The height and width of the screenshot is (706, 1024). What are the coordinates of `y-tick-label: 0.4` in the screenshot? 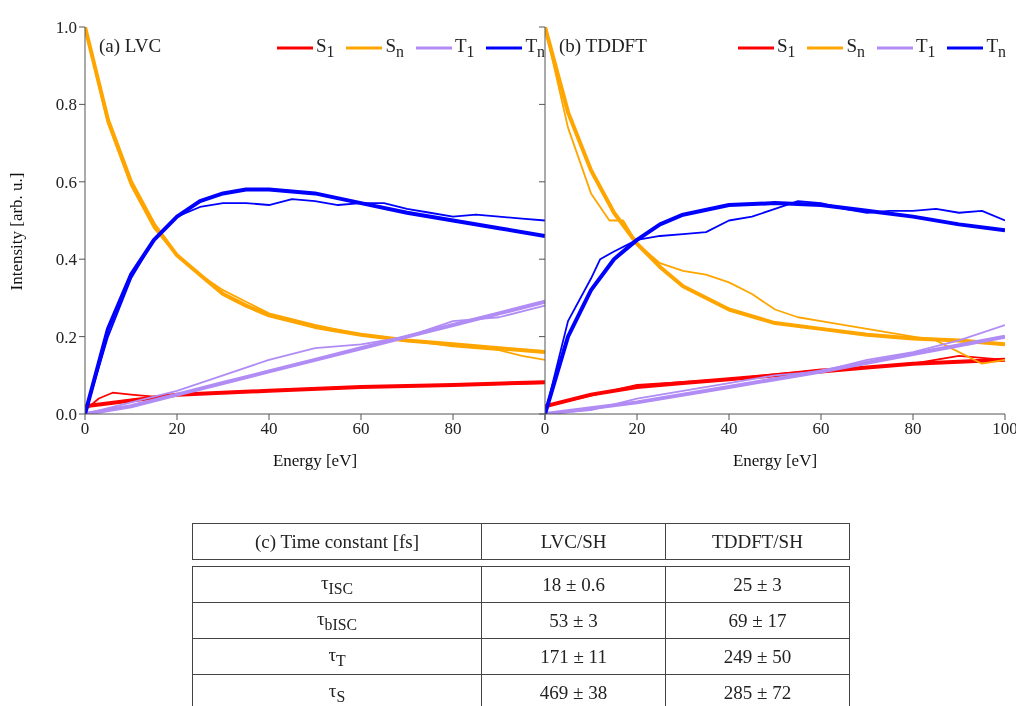 It's located at (66, 260).